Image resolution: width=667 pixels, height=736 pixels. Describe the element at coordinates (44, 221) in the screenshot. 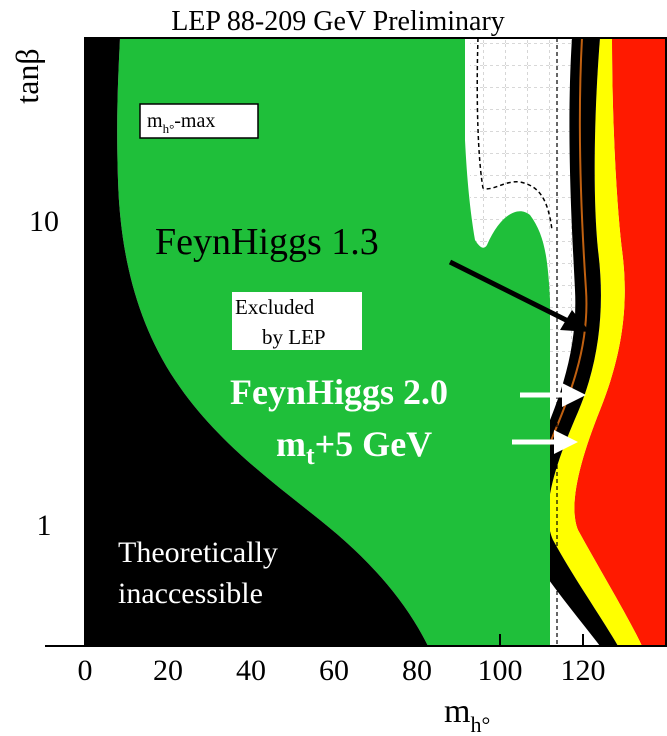

I see `y-tick-label: 10` at that location.